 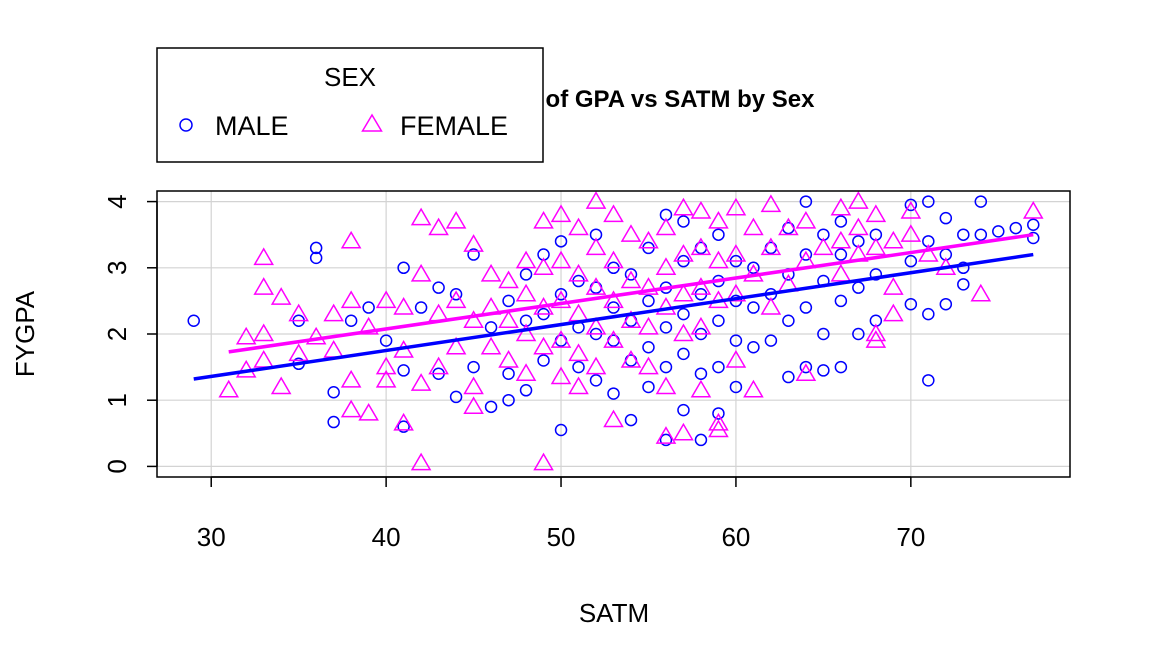 I want to click on legend-box, so click(x=350, y=105).